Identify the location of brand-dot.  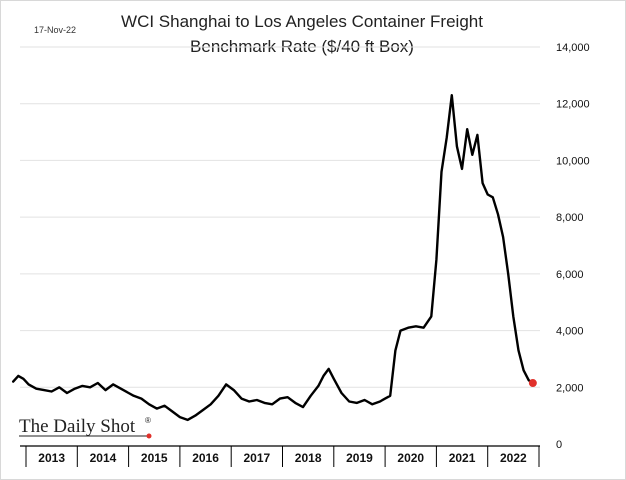
(149, 436).